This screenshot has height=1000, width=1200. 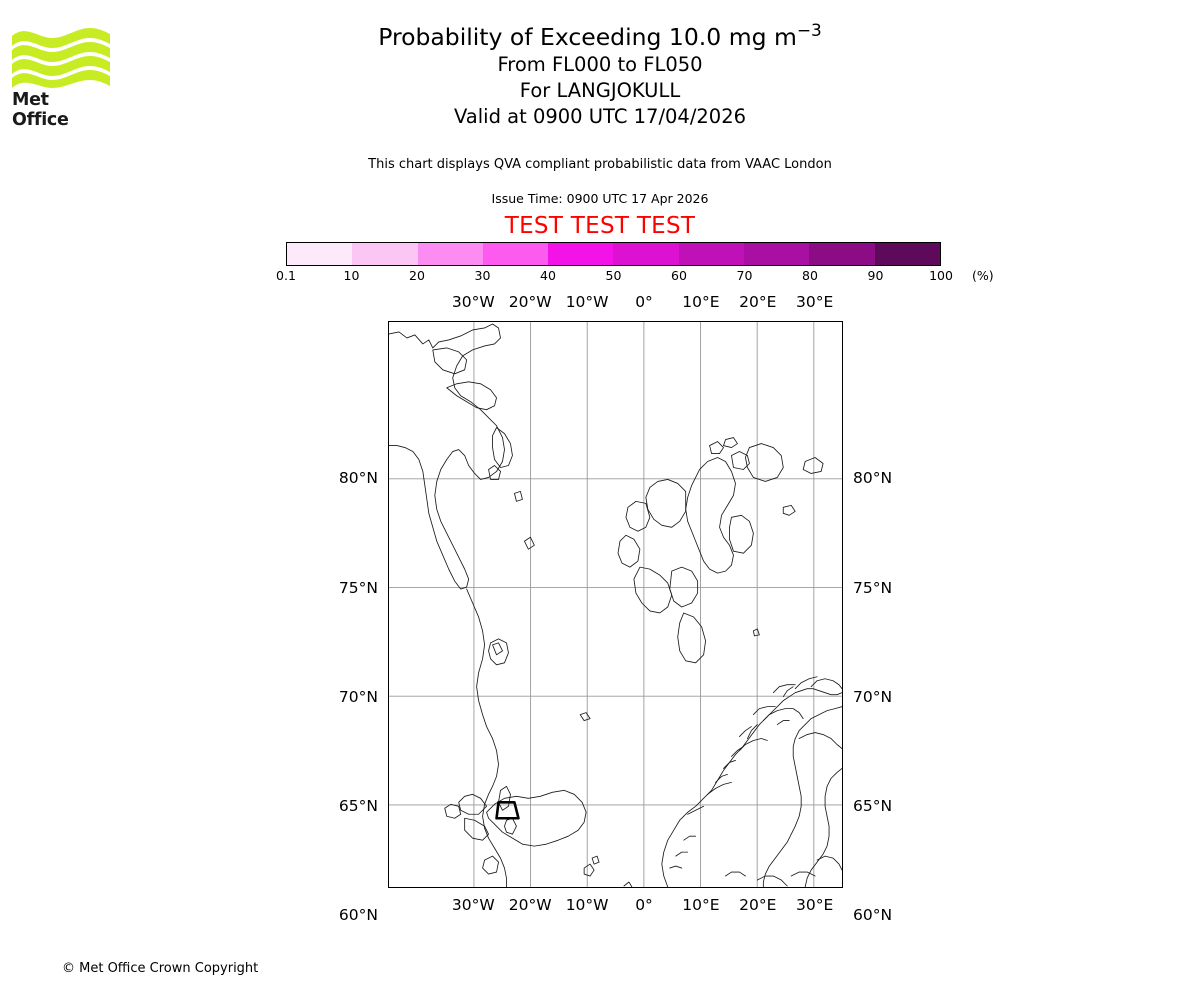 What do you see at coordinates (536, 818) in the screenshot?
I see `iceland-main` at bounding box center [536, 818].